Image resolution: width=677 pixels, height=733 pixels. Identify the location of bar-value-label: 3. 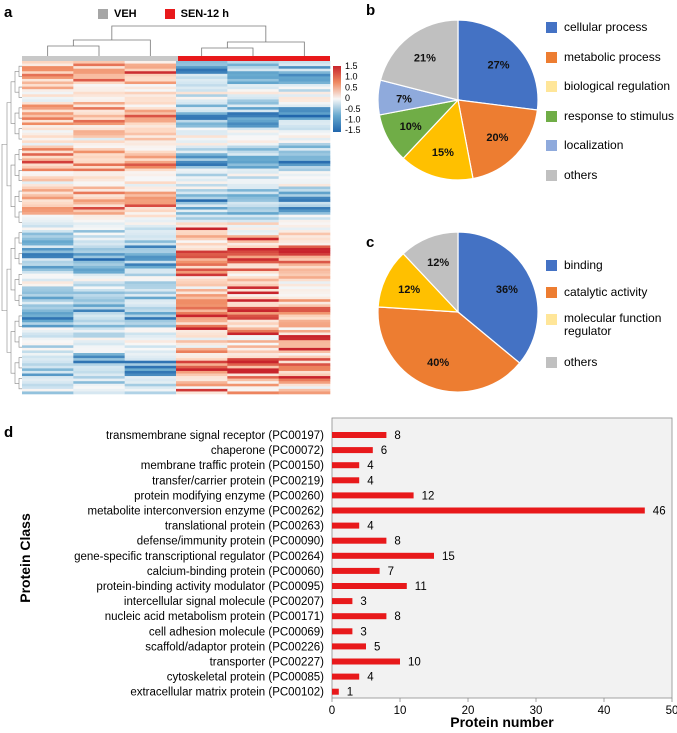
(363, 632).